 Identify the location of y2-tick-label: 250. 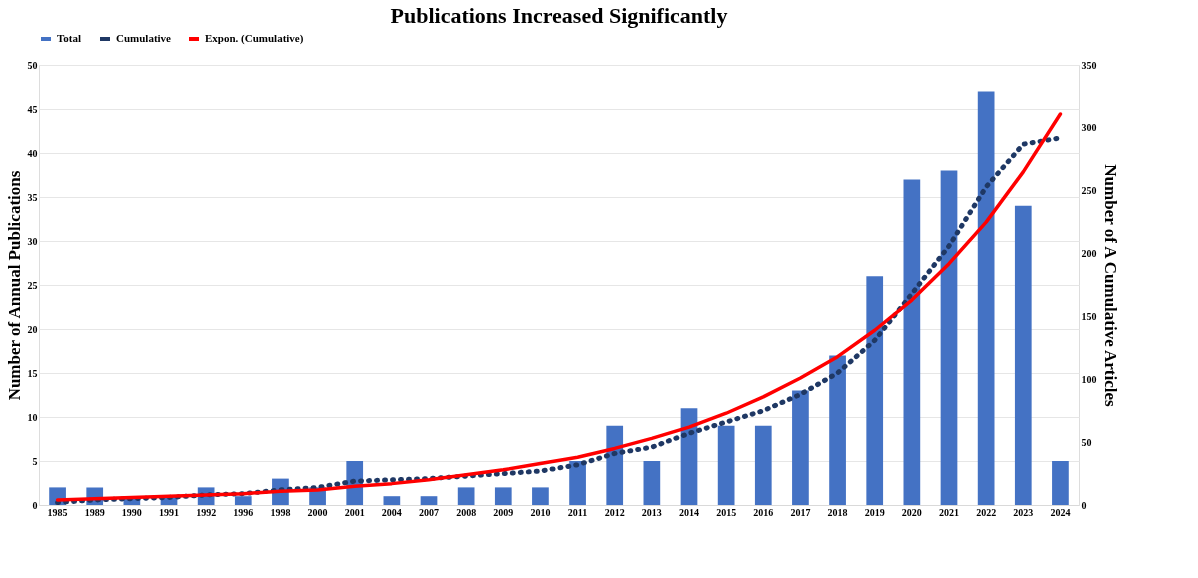
(1089, 191).